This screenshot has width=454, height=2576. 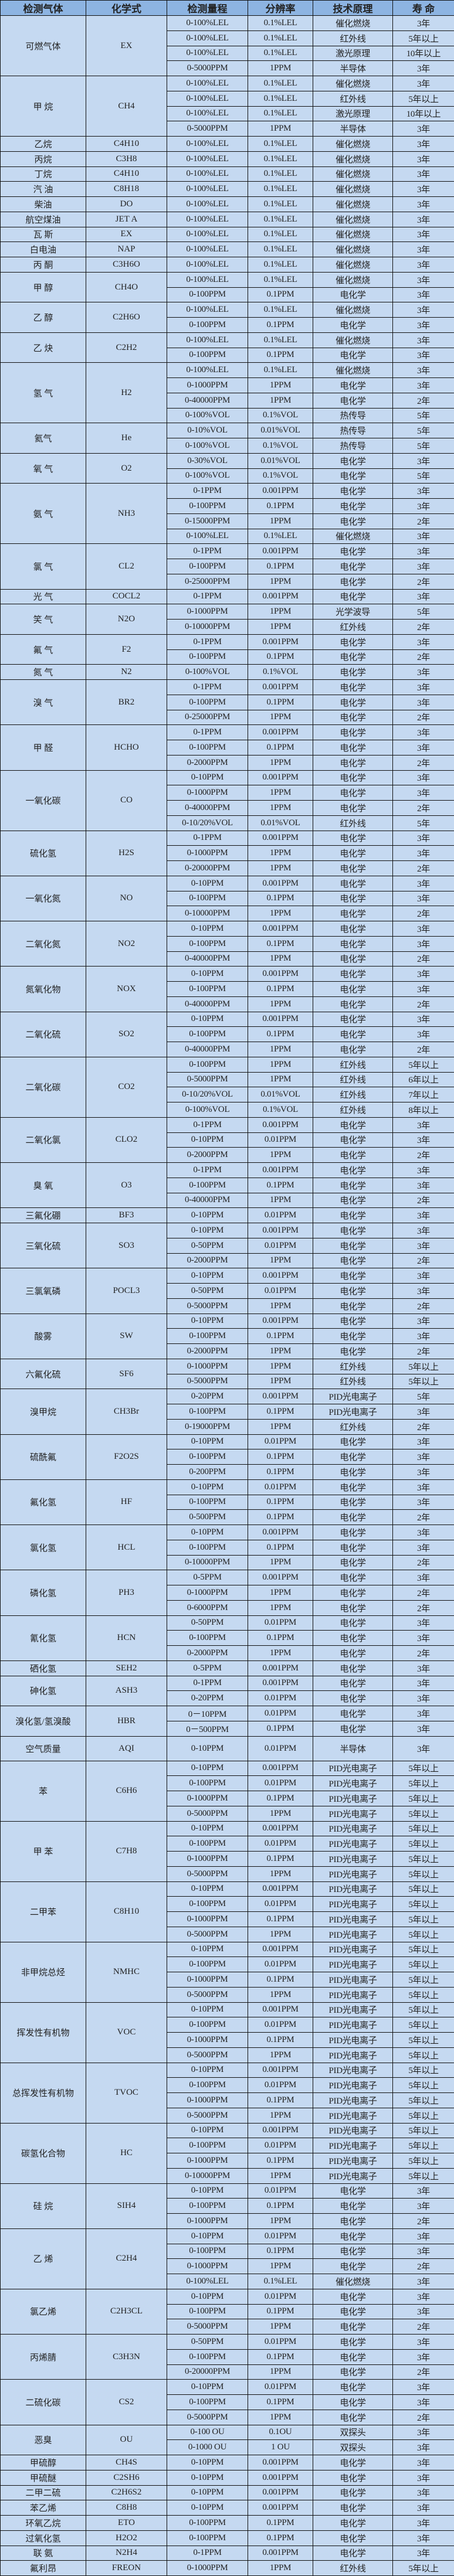 What do you see at coordinates (353, 2070) in the screenshot?
I see `technology-cell: PID光电离子` at bounding box center [353, 2070].